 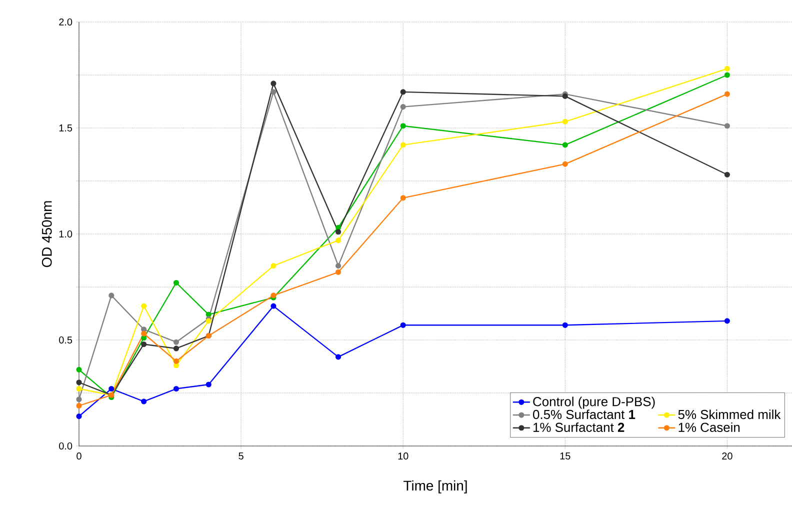 What do you see at coordinates (435, 487) in the screenshot?
I see `x-axis-title: Time [min]` at bounding box center [435, 487].